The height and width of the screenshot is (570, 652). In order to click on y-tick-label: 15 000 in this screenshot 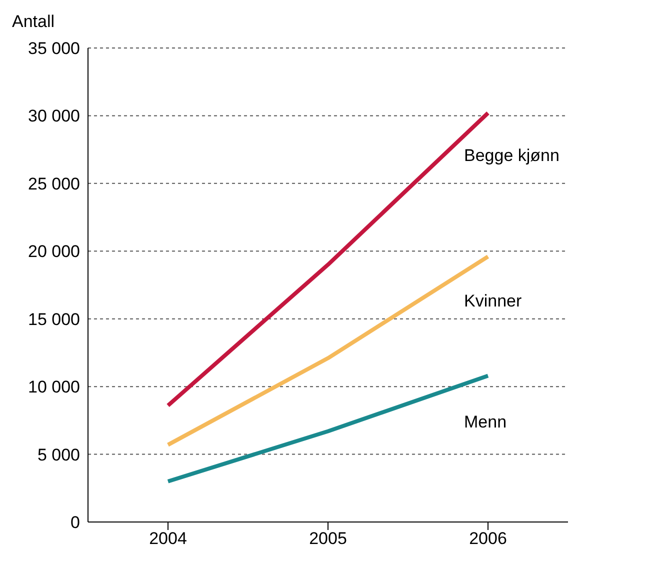, I will do `click(54, 319)`.